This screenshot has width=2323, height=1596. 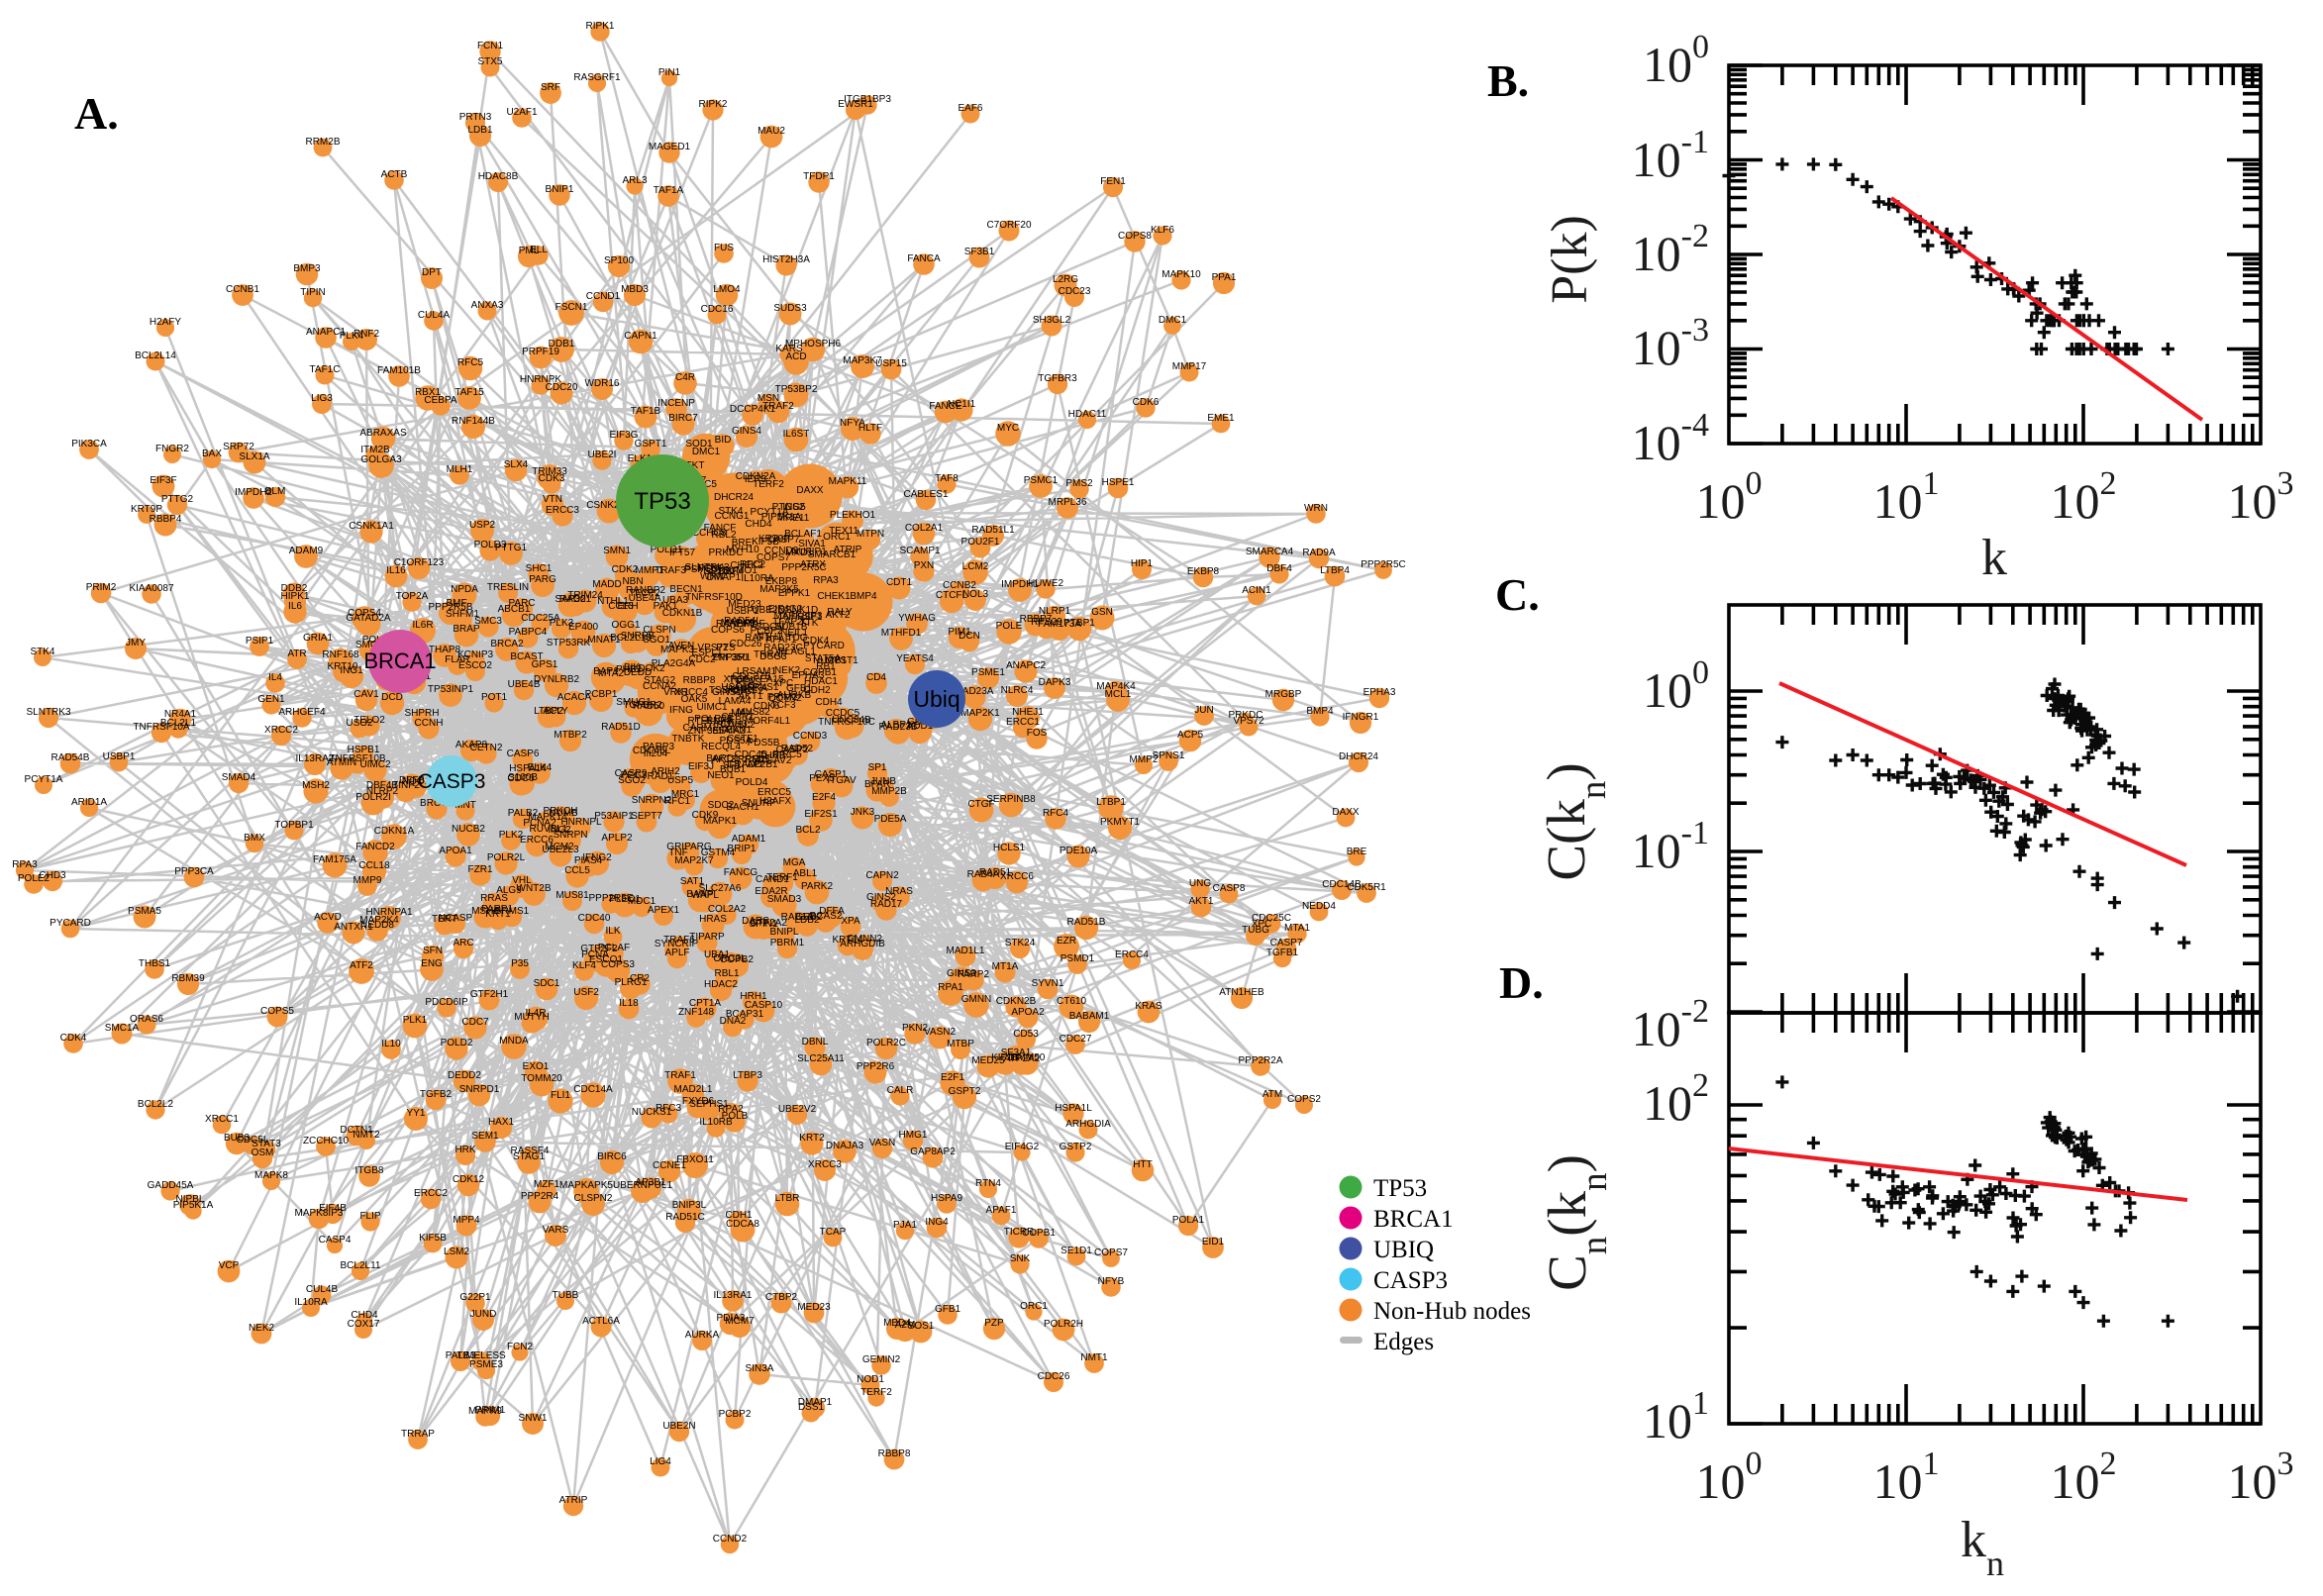 What do you see at coordinates (1142, 563) in the screenshot?
I see `svg-text: HIP1` at bounding box center [1142, 563].